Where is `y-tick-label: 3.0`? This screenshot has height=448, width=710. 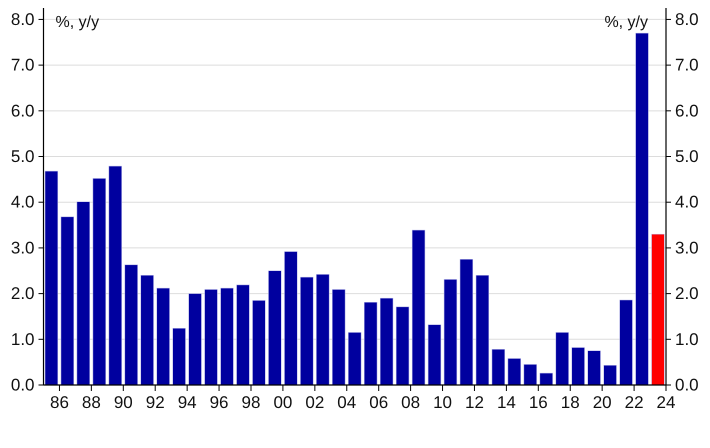 y-tick-label: 3.0 is located at coordinates (22, 248).